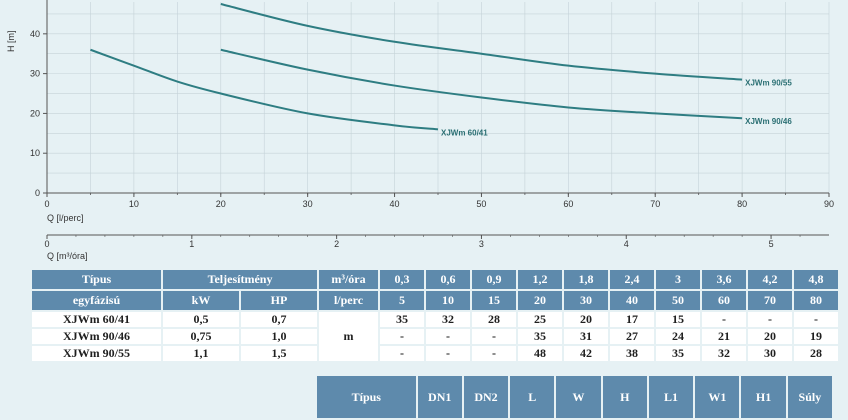 This screenshot has width=848, height=420. What do you see at coordinates (481, 204) in the screenshot?
I see `x-tick-label: 50` at bounding box center [481, 204].